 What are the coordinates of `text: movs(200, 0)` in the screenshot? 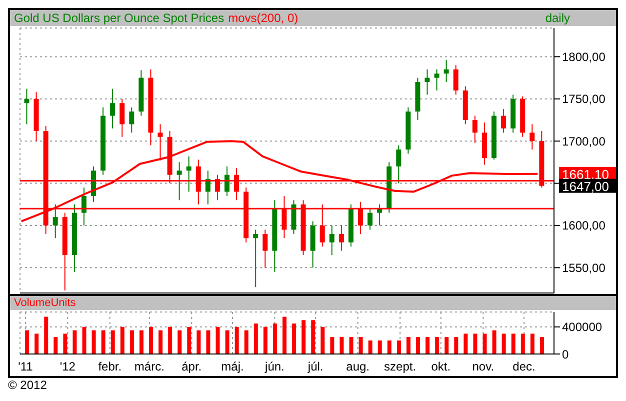 It's located at (263, 18).